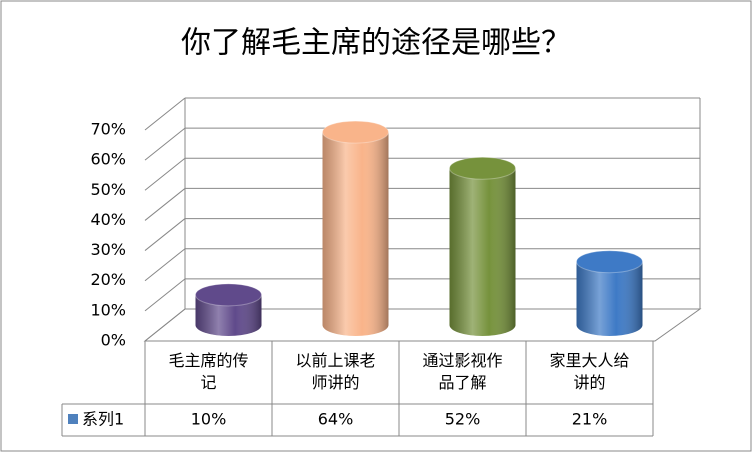 The width and height of the screenshot is (752, 452). I want to click on y-tick-label: 70%, so click(108, 129).